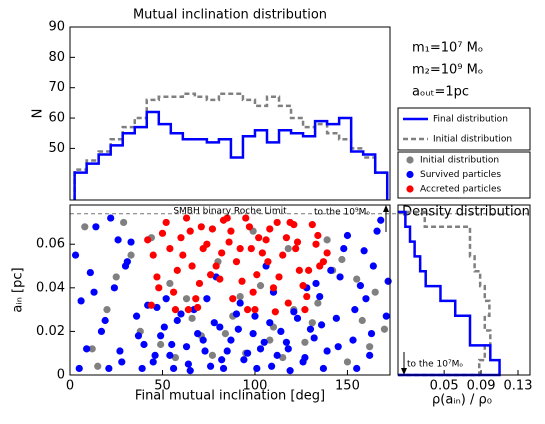 The width and height of the screenshot is (545, 424). I want to click on legend-marker, so click(410, 174).